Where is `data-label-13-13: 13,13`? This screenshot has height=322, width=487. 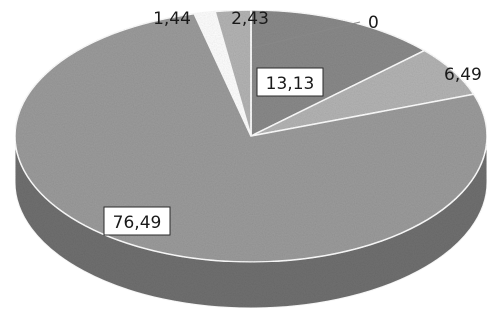 data-label-13-13: 13,13 is located at coordinates (290, 84).